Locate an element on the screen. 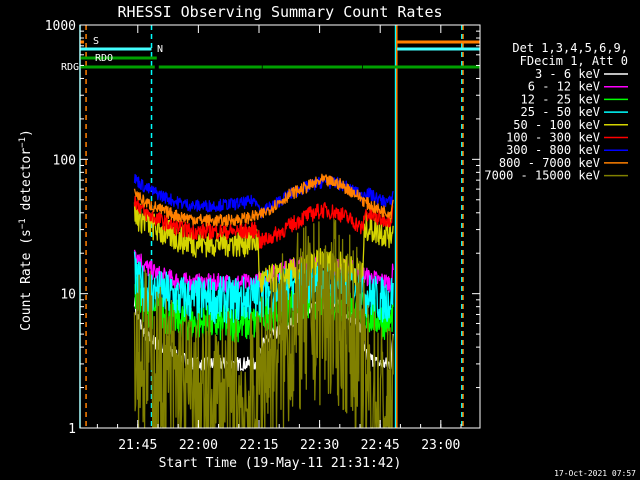  chart-title: RHESSI Observing Summary Count Rates is located at coordinates (279, 12).